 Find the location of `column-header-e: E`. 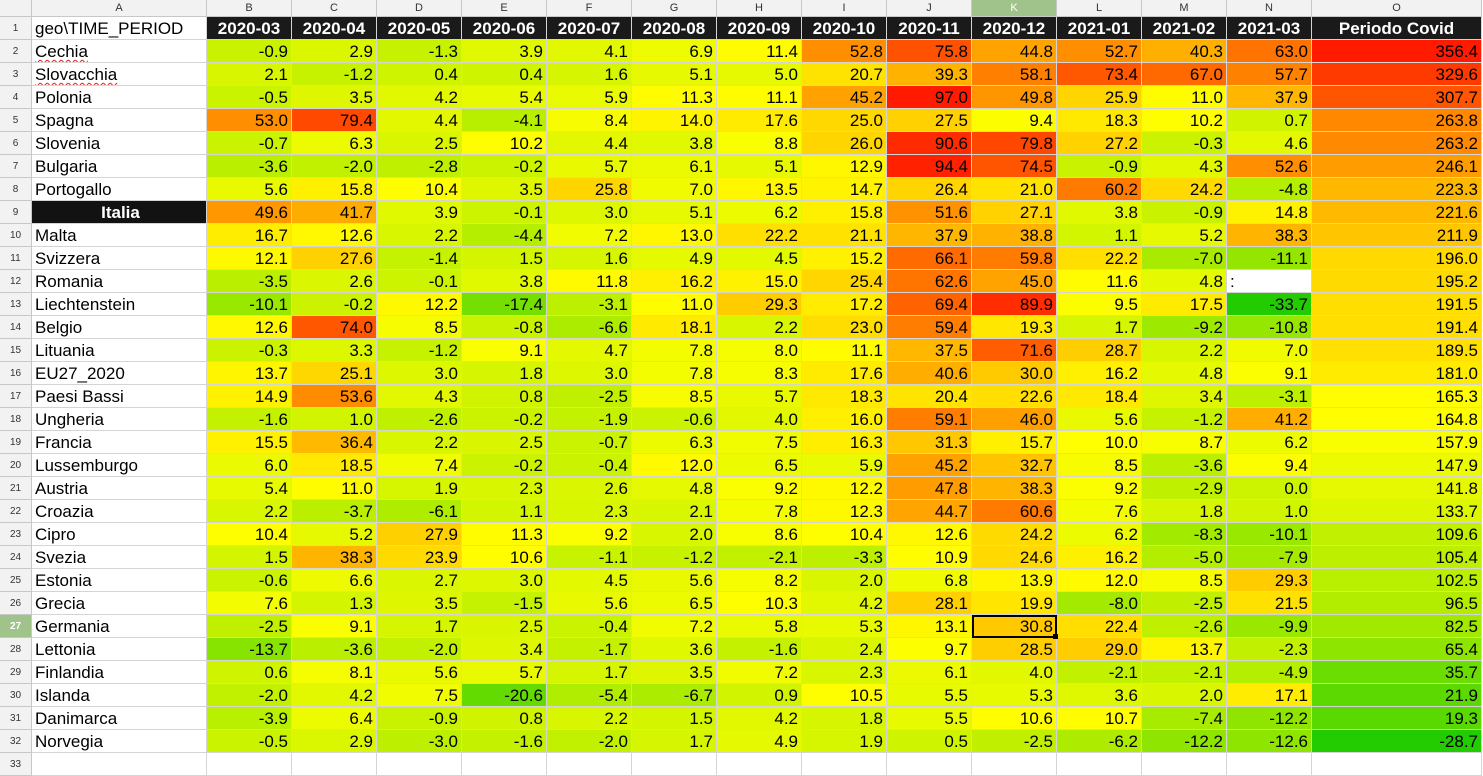

column-header-e: E is located at coordinates (504, 8).